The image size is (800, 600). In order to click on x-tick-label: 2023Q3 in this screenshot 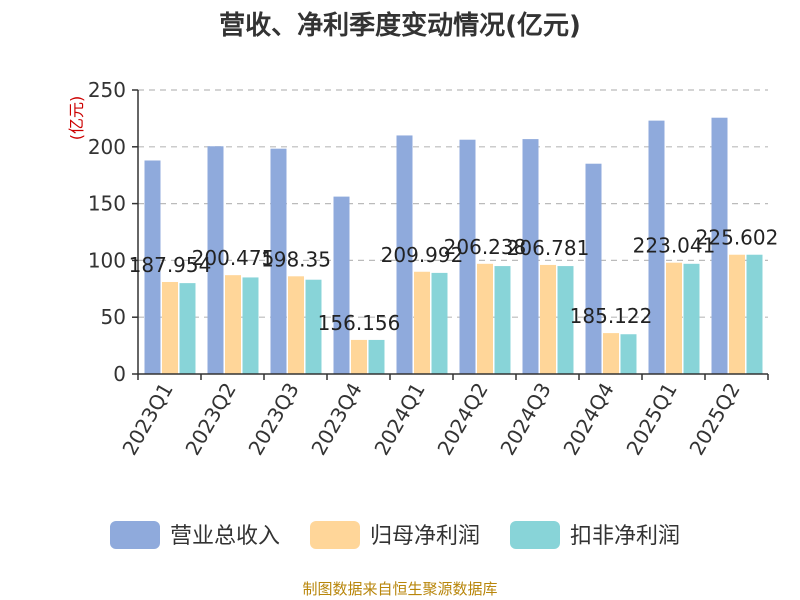, I will do `click(273, 419)`.